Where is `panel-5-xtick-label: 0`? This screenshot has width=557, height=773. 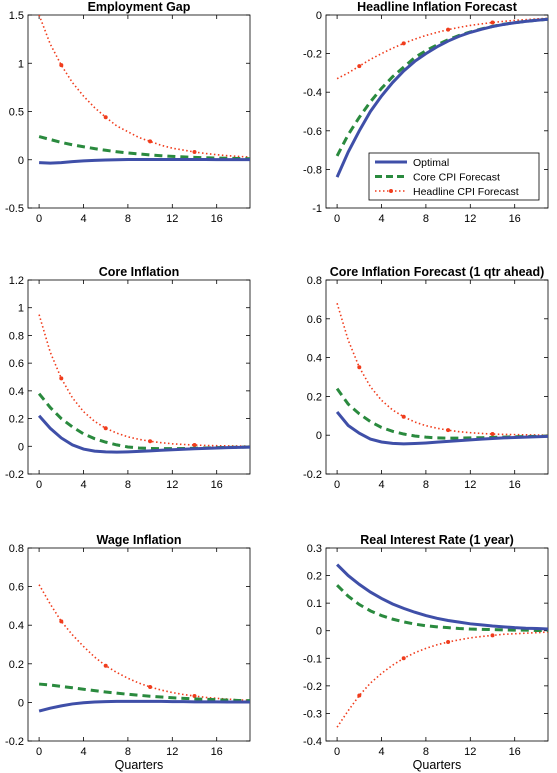 panel-5-xtick-label: 0 is located at coordinates (39, 752).